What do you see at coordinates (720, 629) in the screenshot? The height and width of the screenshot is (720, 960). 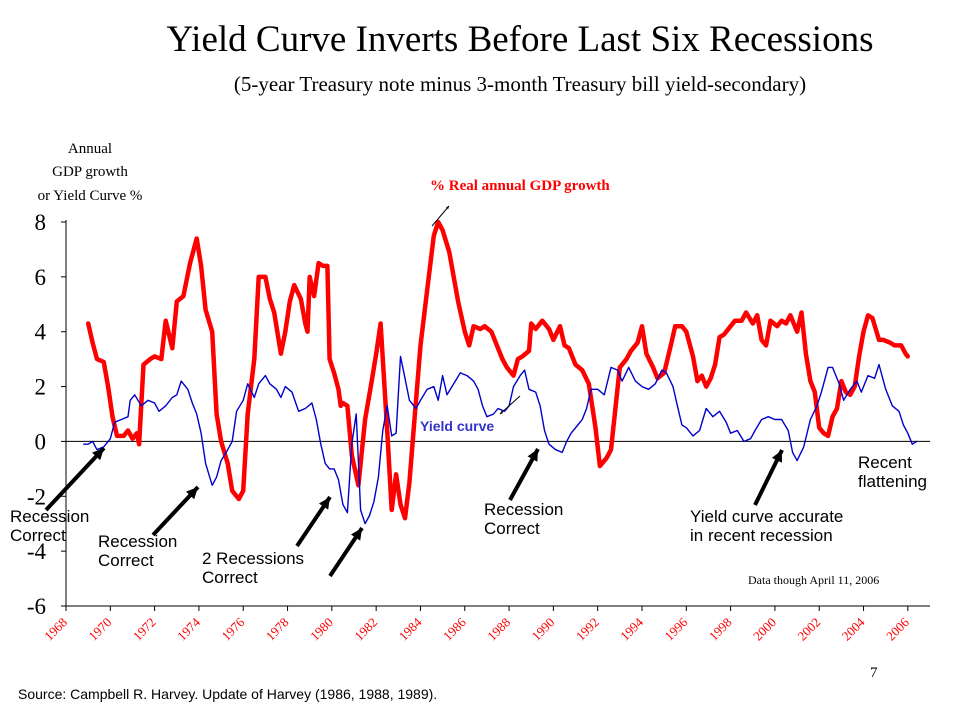 I see `x-tick-label: 1998` at bounding box center [720, 629].